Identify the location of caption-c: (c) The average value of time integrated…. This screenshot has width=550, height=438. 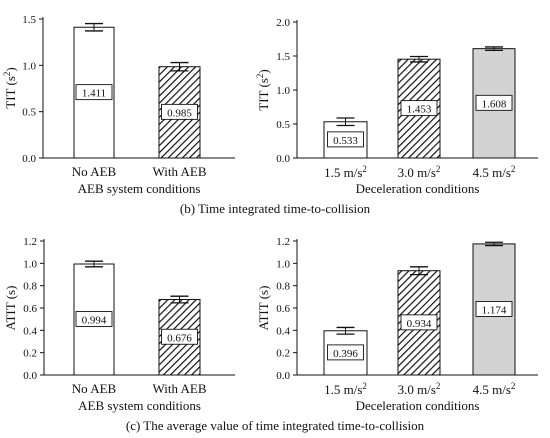
(275, 425).